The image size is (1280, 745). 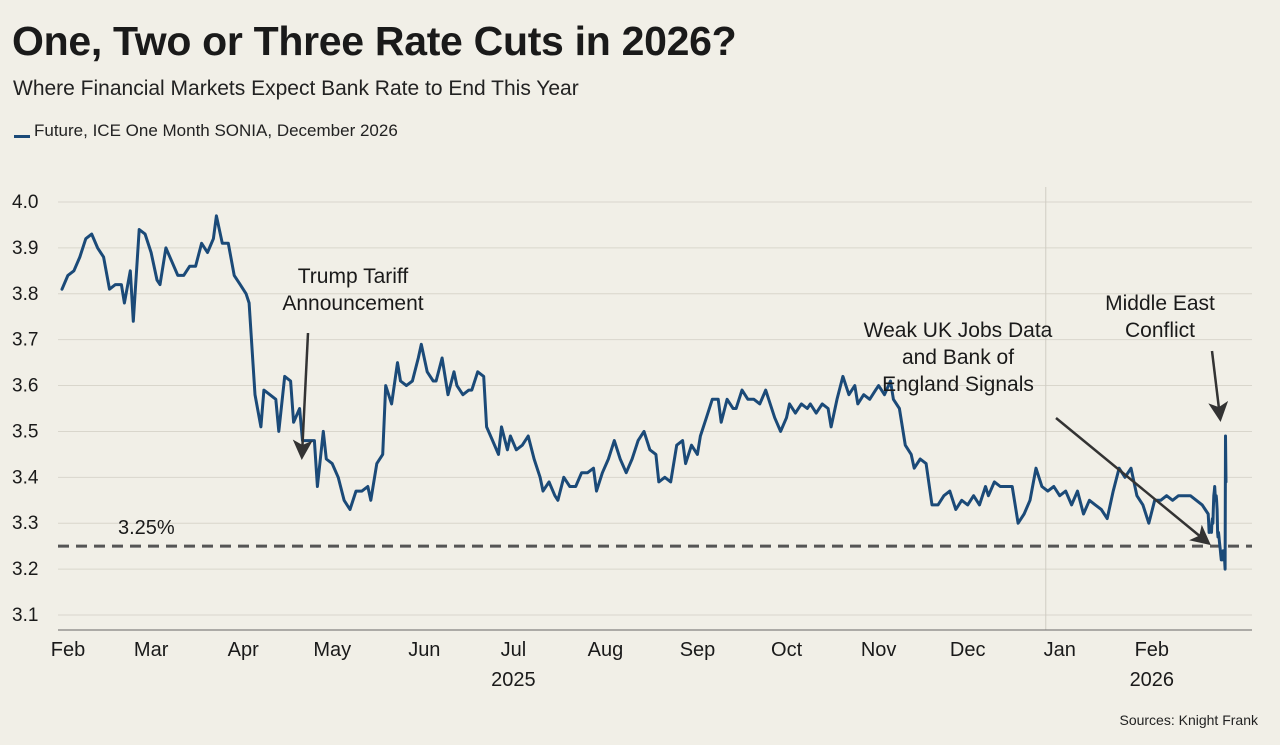 What do you see at coordinates (22, 136) in the screenshot?
I see `legend-swatch` at bounding box center [22, 136].